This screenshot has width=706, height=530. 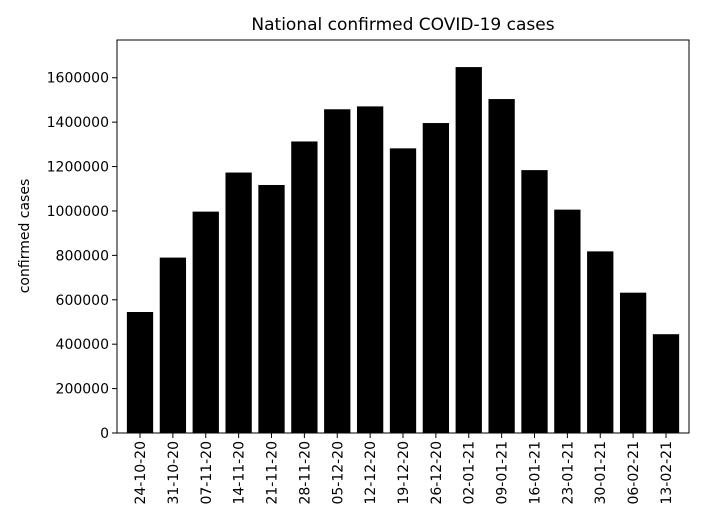 I want to click on x-tick-label: 26-12-20, so click(x=437, y=473).